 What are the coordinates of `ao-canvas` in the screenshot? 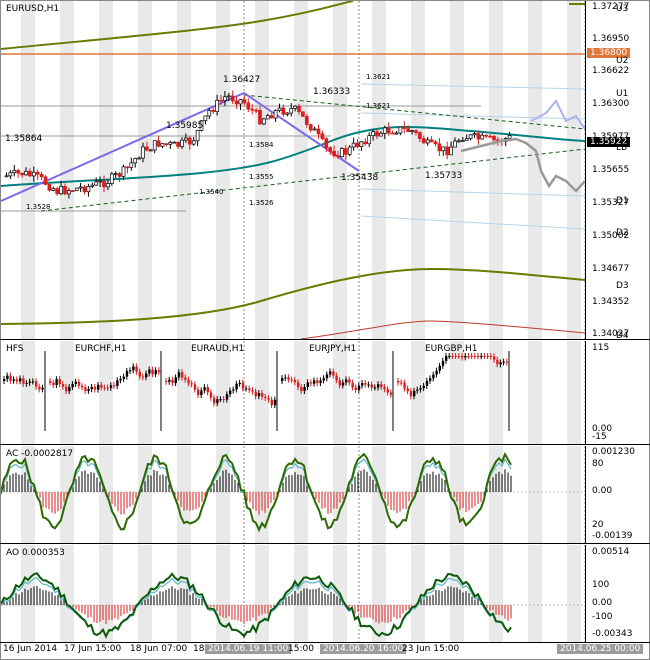 It's located at (293, 593).